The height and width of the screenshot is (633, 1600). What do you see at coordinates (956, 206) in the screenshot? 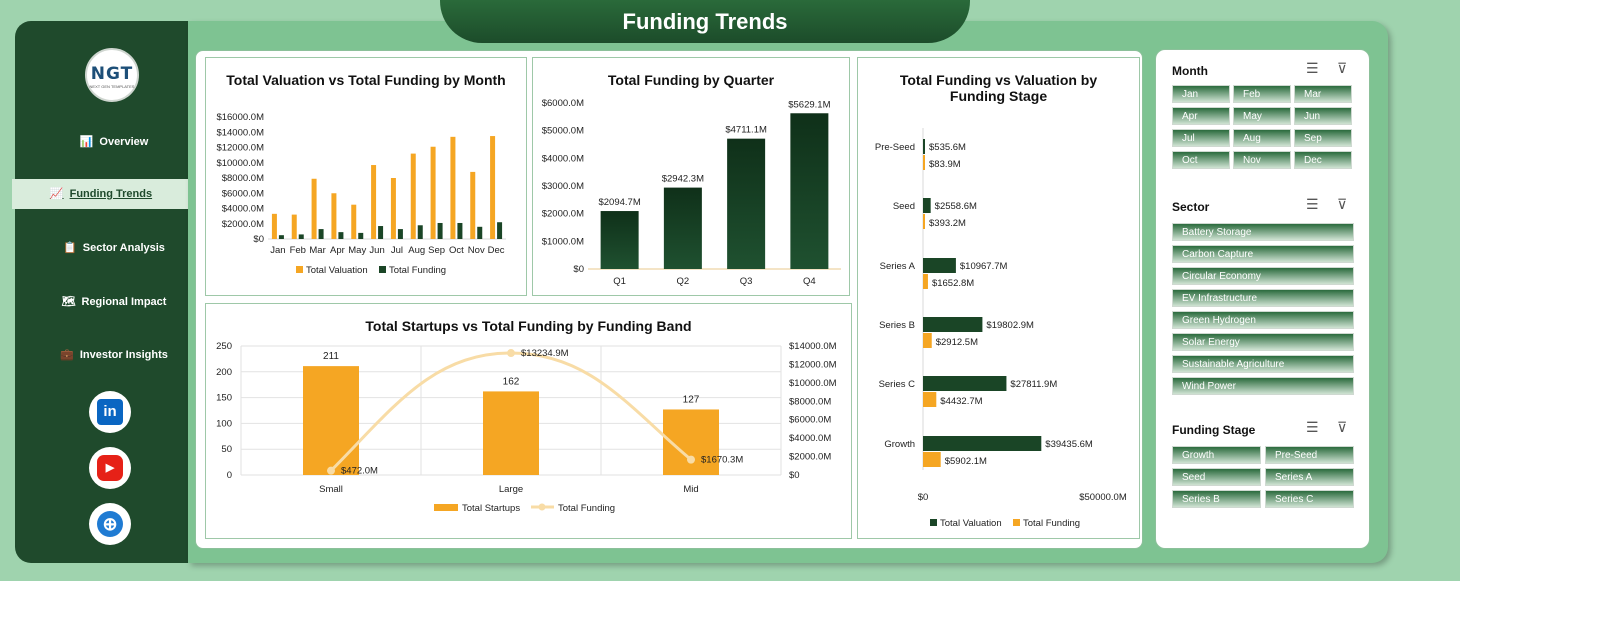
I see `data-label: $2558.6M` at bounding box center [956, 206].